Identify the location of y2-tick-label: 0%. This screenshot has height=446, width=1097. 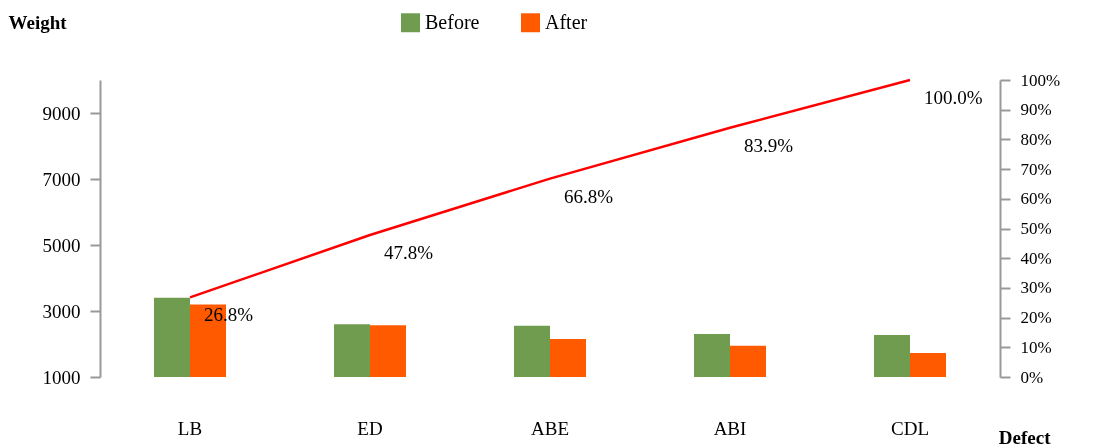
(1032, 377).